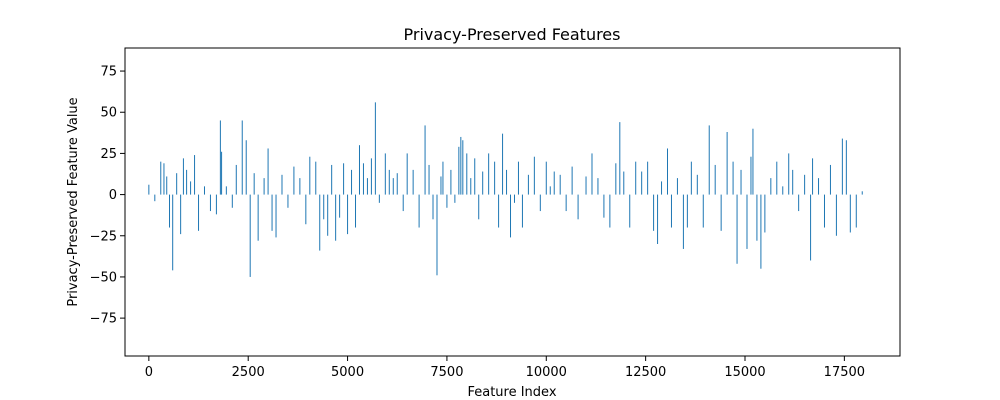  I want to click on y-tick-label: 50, so click(108, 113).